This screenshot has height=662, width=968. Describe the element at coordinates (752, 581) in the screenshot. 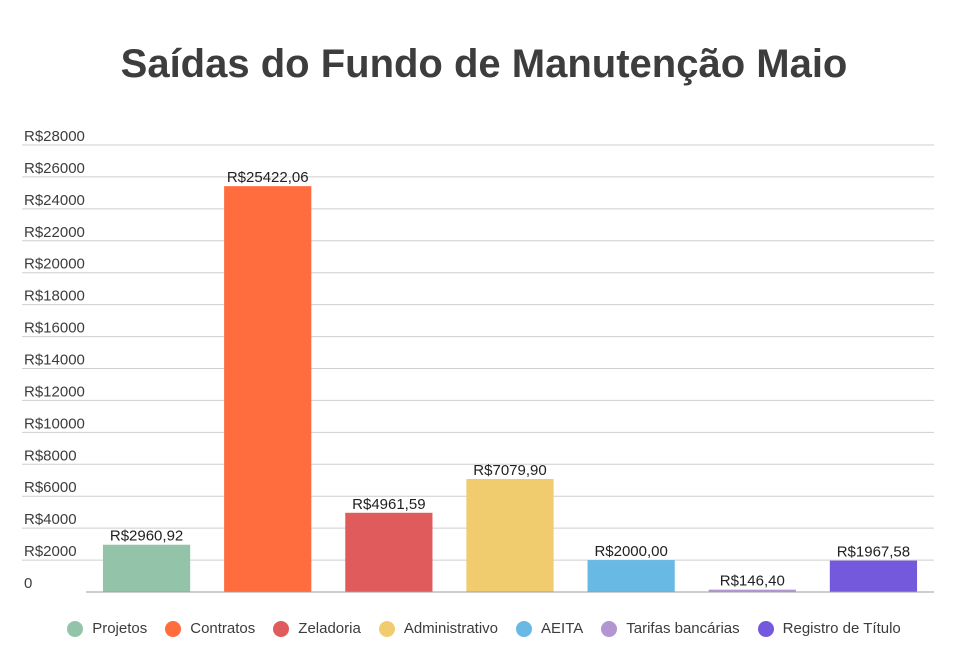

I see `bar-data-label: R$146,40` at that location.